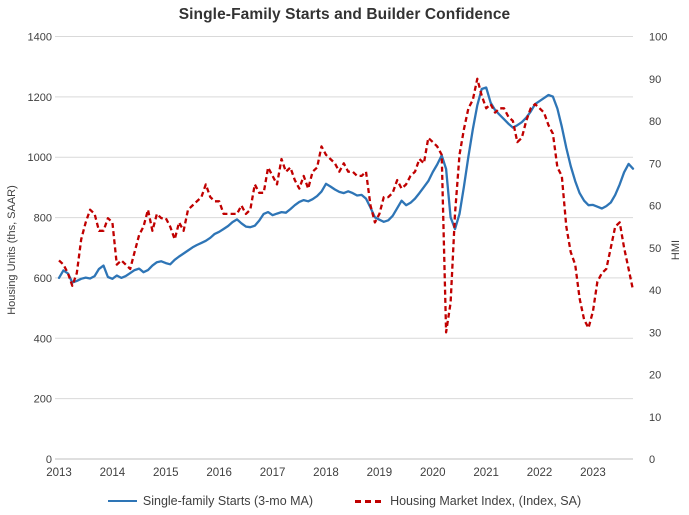 The width and height of the screenshot is (689, 515). Describe the element at coordinates (655, 333) in the screenshot. I see `tick-label: 30` at that location.